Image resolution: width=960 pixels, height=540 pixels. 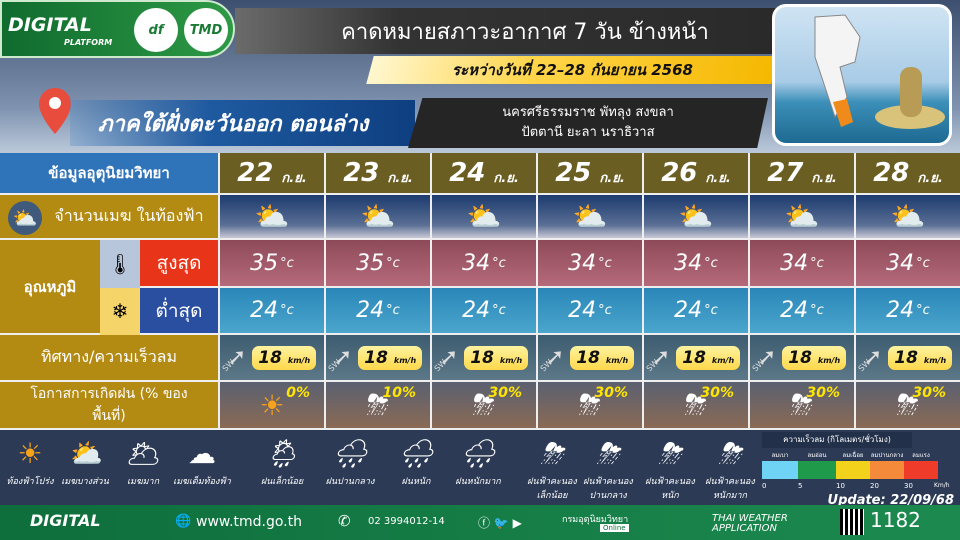 What do you see at coordinates (85, 453) in the screenshot?
I see `weather-legend-icon: ⛅` at bounding box center [85, 453].